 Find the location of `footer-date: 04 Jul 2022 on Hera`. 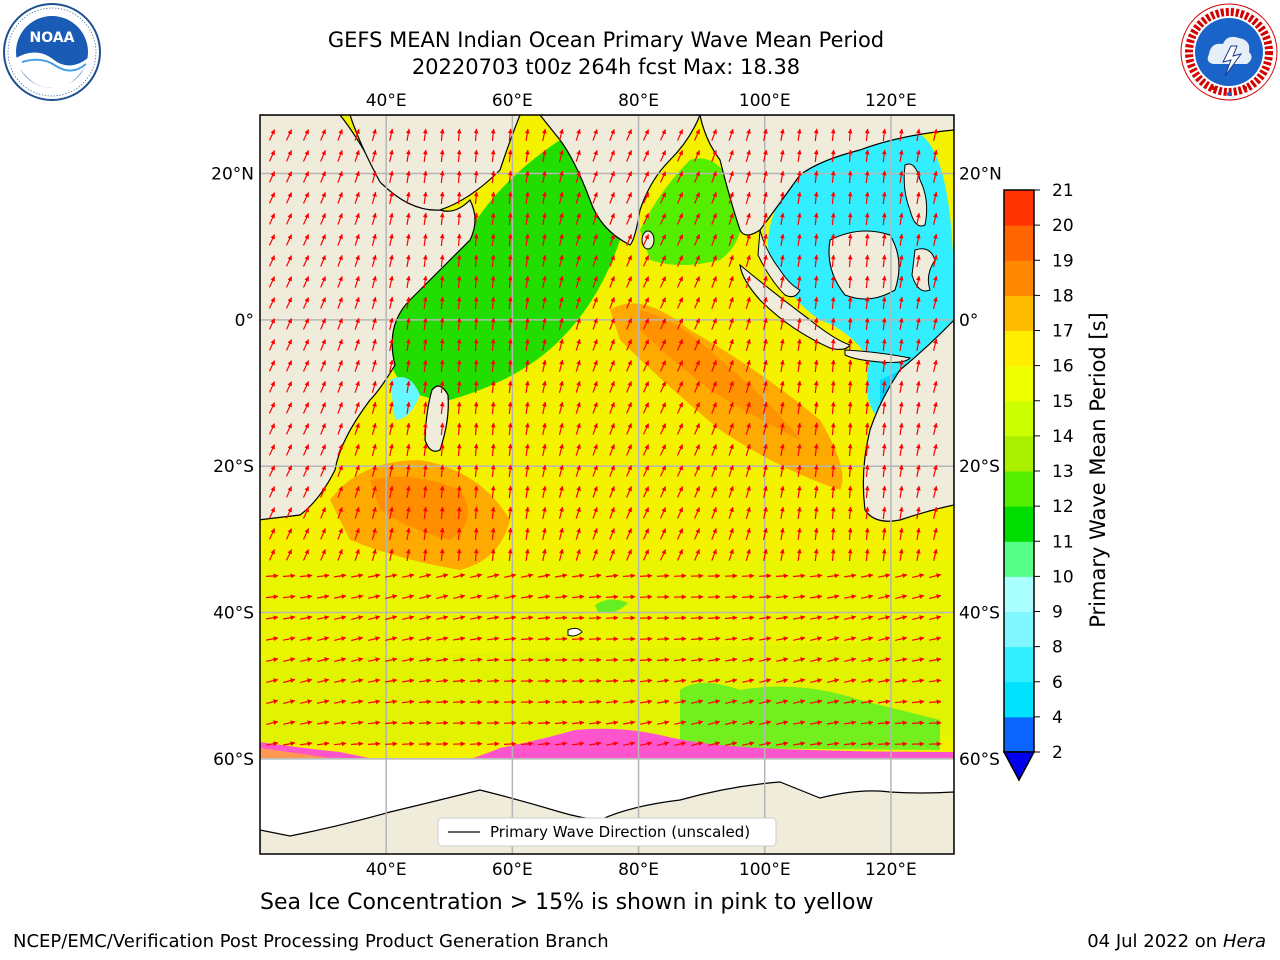

footer-date: 04 Jul 2022 on Hera is located at coordinates (1176, 941).